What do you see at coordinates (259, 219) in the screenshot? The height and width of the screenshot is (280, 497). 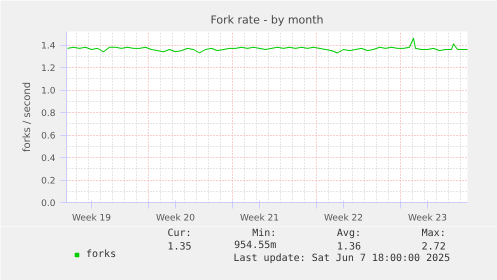 I see `x-tick-label: Week 21` at bounding box center [259, 219].